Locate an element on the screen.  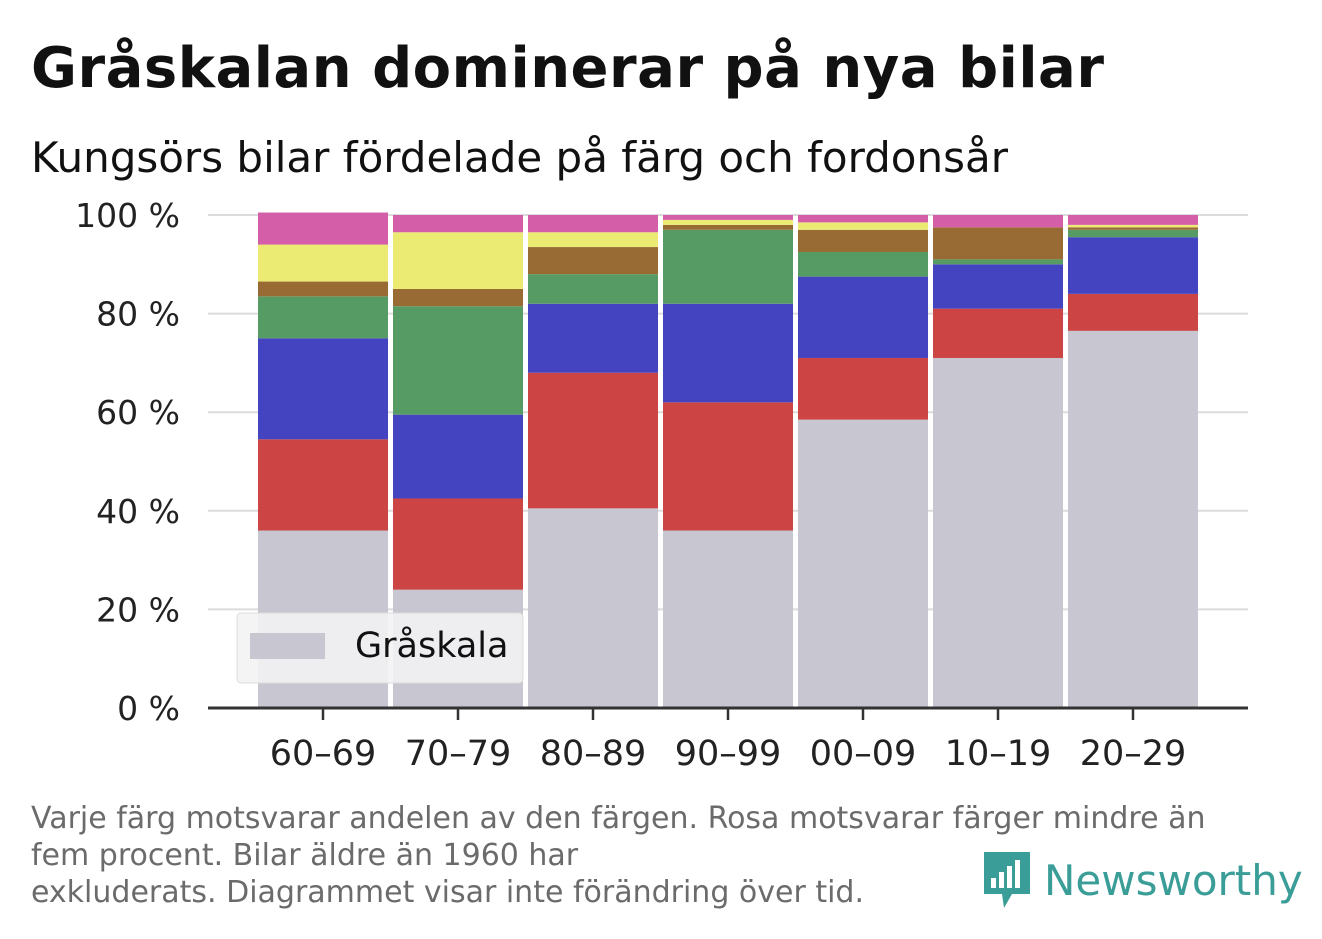
y-tick-label: 0 % is located at coordinates (148, 708).